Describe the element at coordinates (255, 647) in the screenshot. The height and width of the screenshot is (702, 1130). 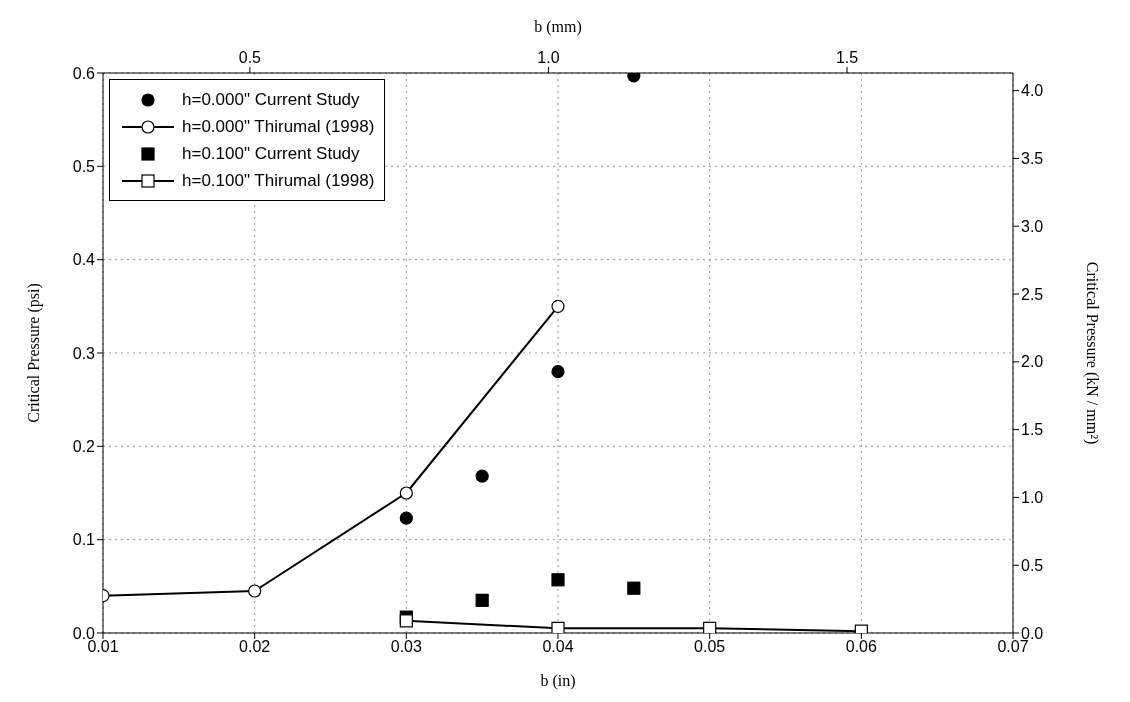
I see `x-tick-label: 0.02` at that location.